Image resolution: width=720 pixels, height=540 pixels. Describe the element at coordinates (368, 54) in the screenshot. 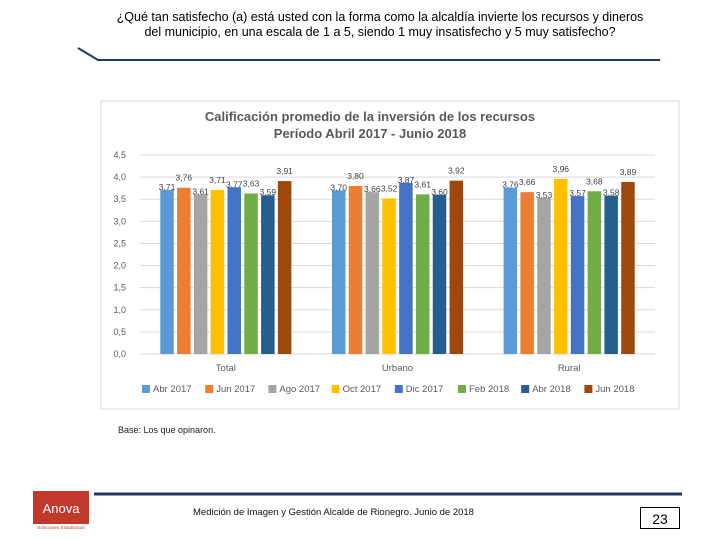

I see `header-rule` at that location.